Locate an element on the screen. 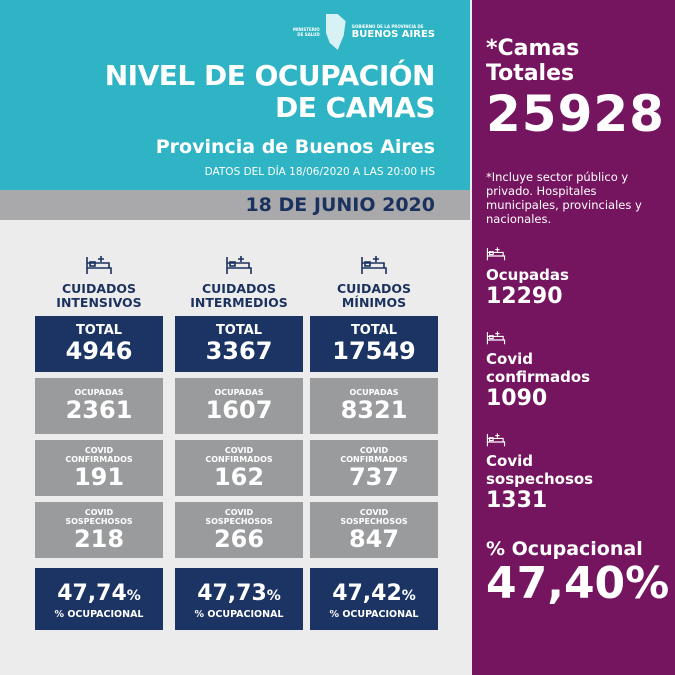 The image size is (675, 675). category-title: CUIDADOS MÍNIMOS is located at coordinates (374, 295).